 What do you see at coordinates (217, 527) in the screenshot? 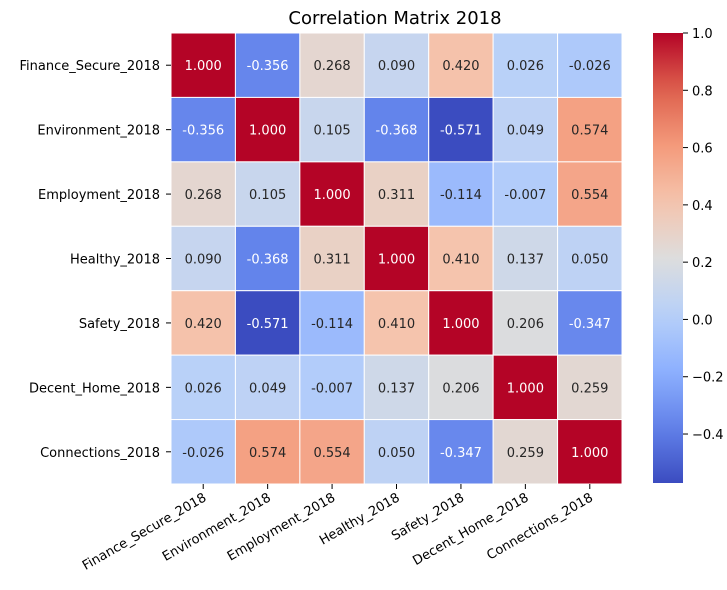
I see `x-axis-tick-label: Environment_2018` at bounding box center [217, 527].